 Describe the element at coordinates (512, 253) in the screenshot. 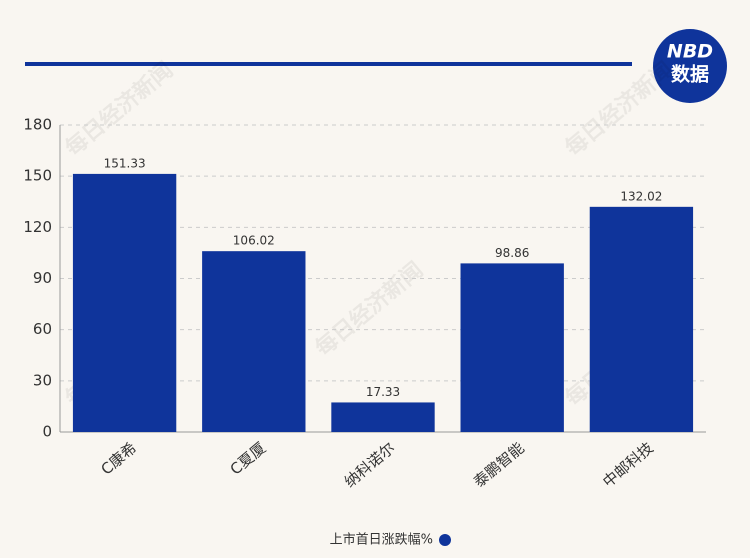

I see `data-label: 98.86` at that location.